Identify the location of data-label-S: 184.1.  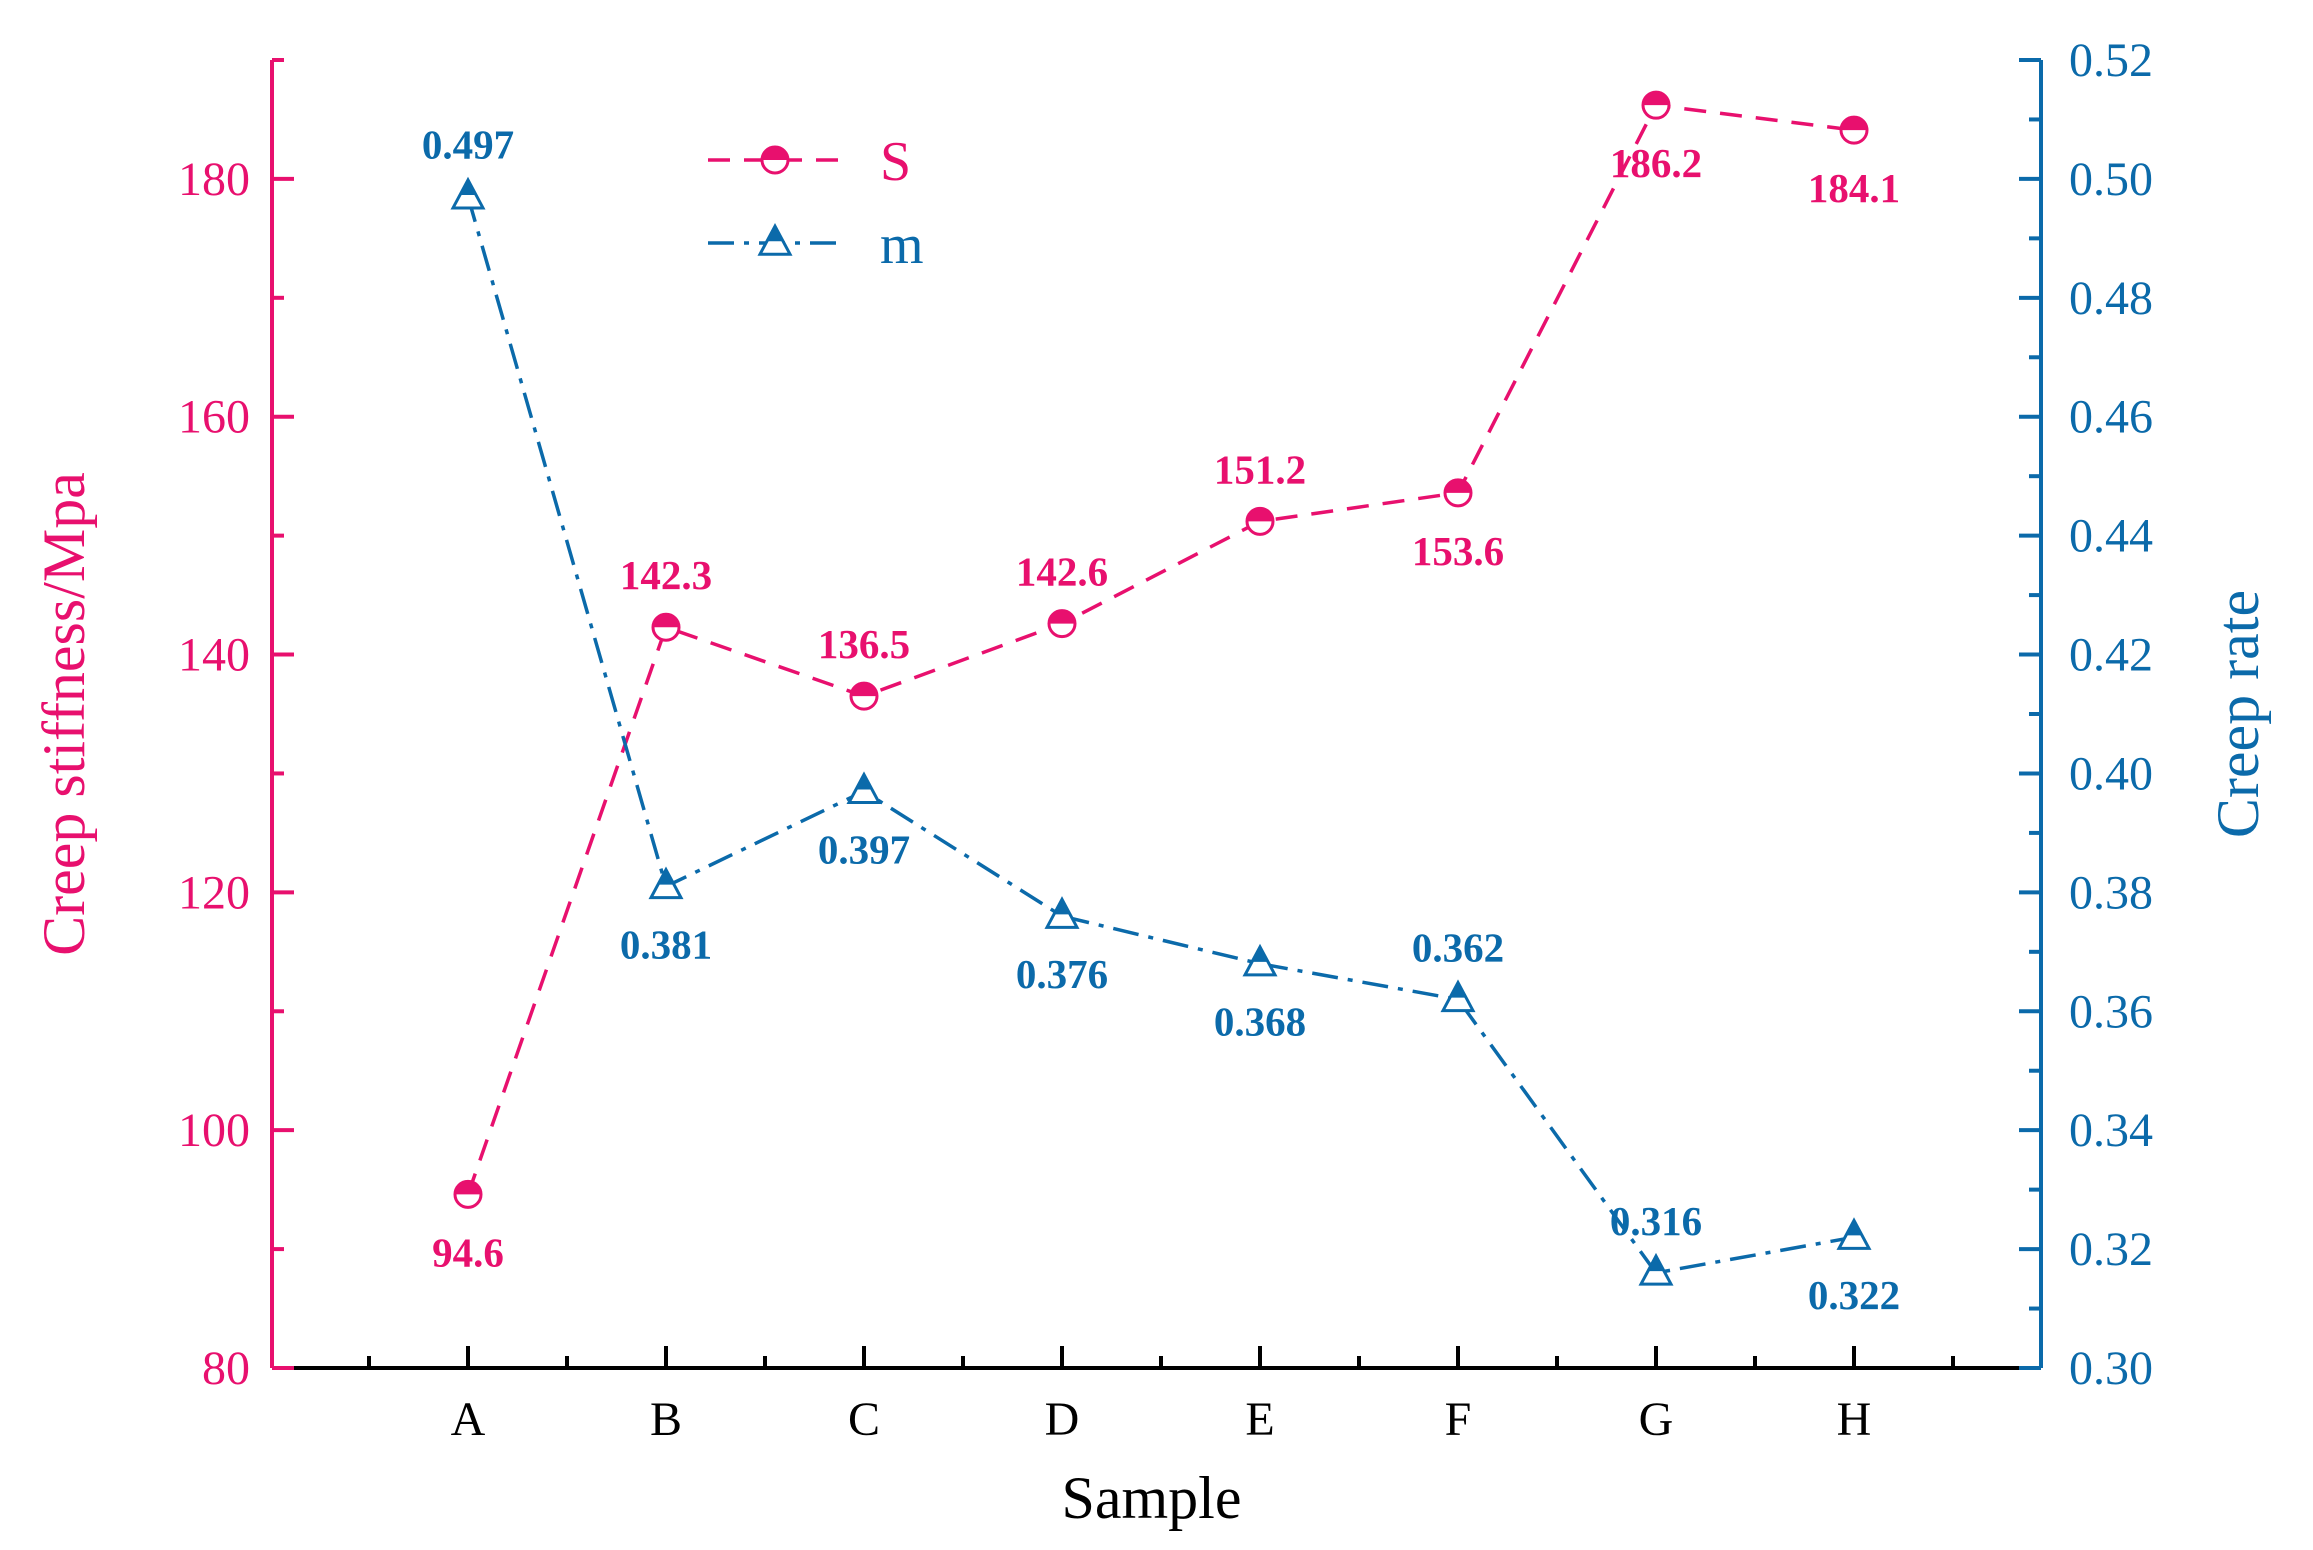
(1854, 188).